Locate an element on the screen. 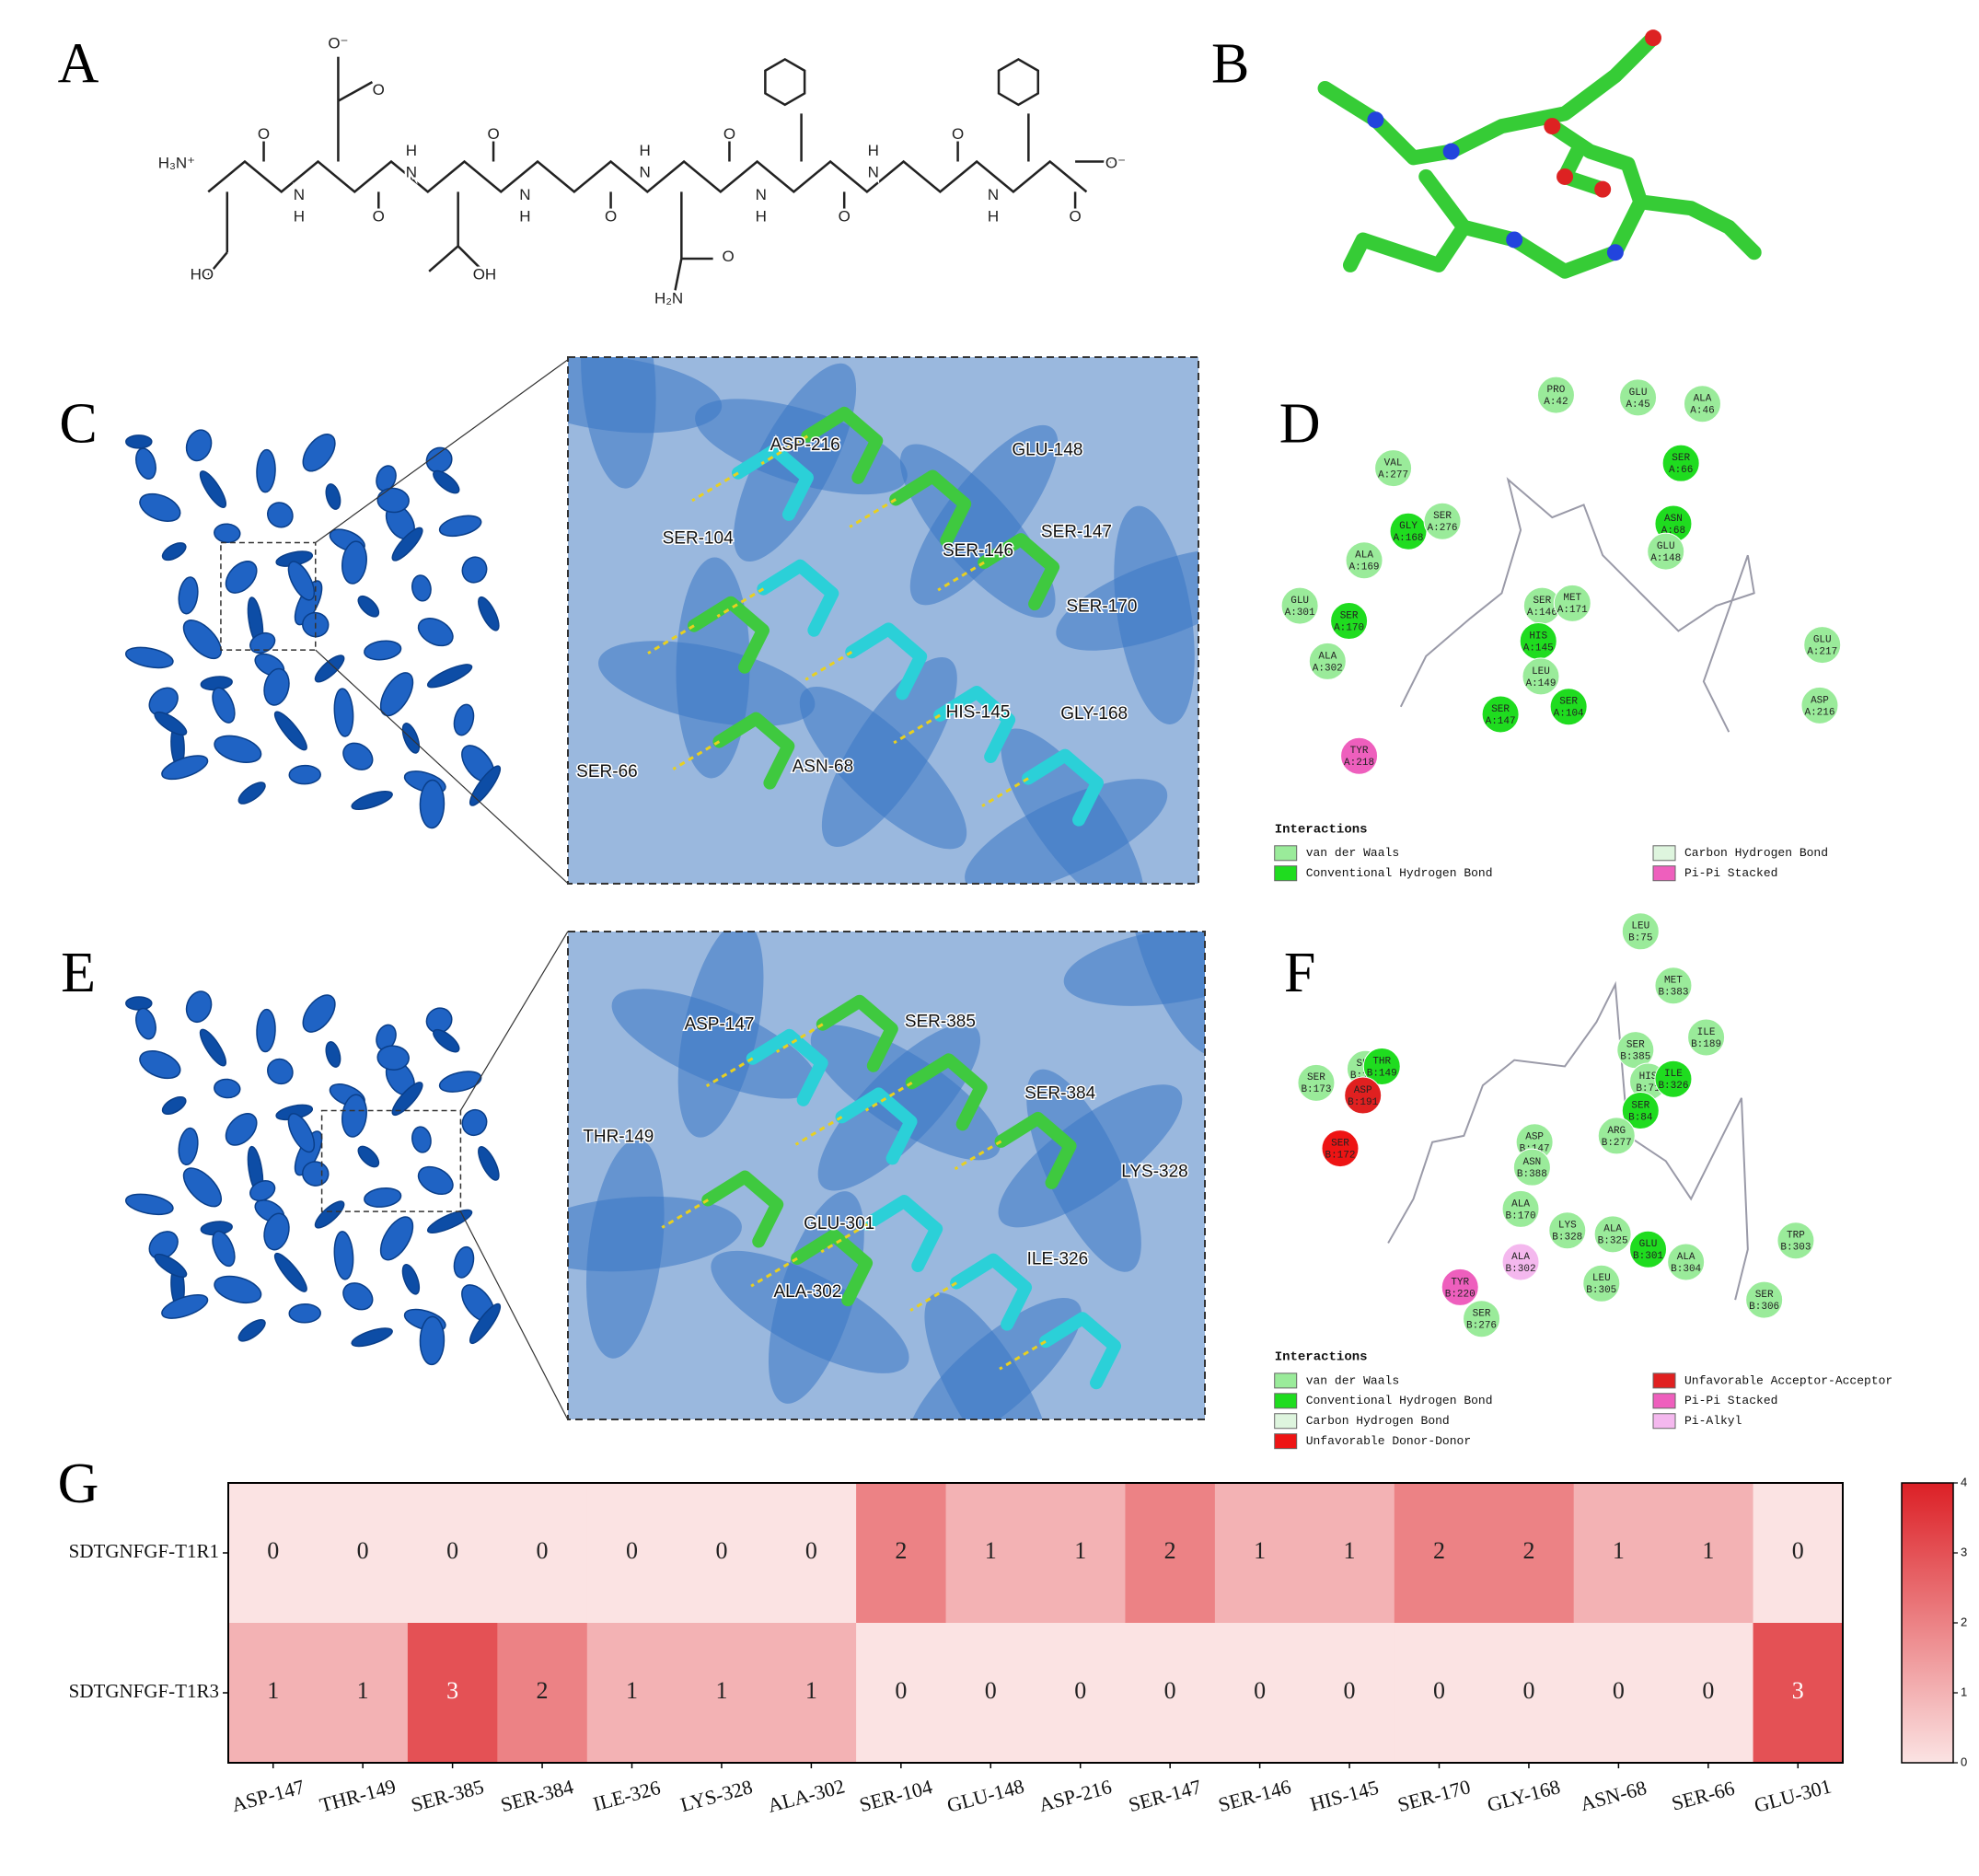 The image size is (1979, 1876). residue-name: PRO is located at coordinates (1557, 390).